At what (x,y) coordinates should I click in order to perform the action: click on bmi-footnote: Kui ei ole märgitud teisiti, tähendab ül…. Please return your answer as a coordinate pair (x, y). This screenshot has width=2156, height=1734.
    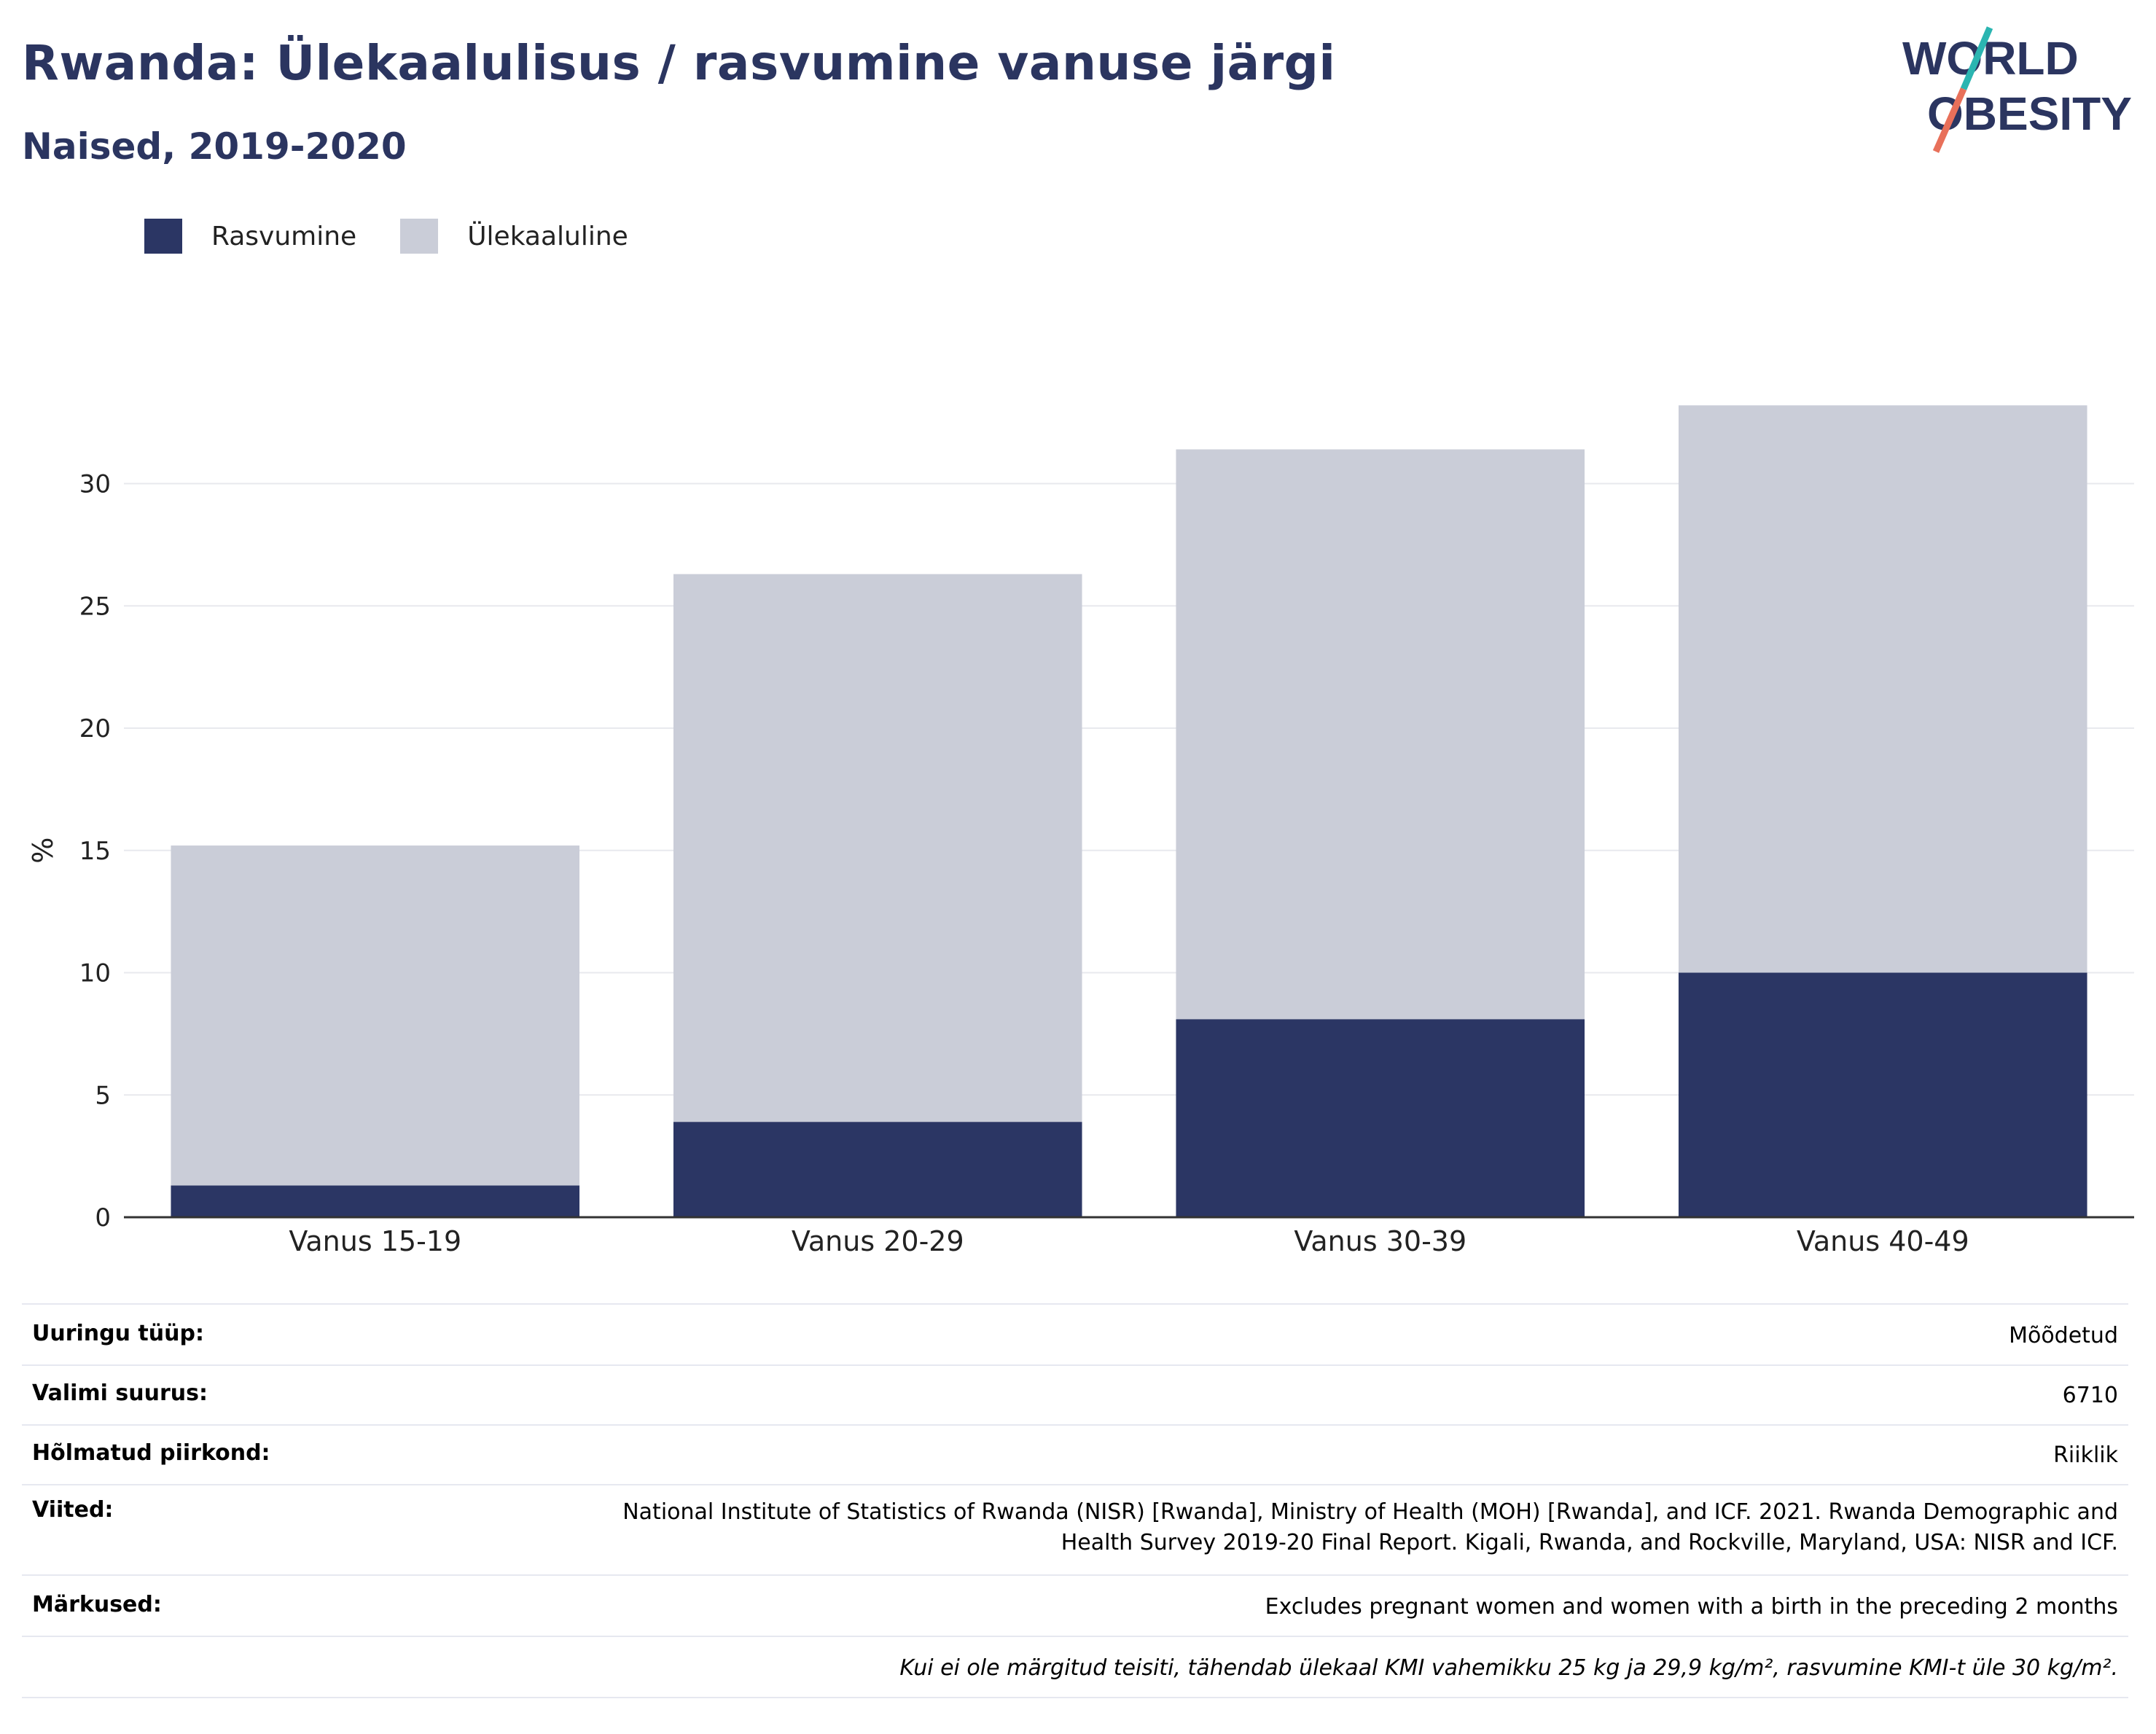
    Looking at the image, I should click on (1508, 1668).